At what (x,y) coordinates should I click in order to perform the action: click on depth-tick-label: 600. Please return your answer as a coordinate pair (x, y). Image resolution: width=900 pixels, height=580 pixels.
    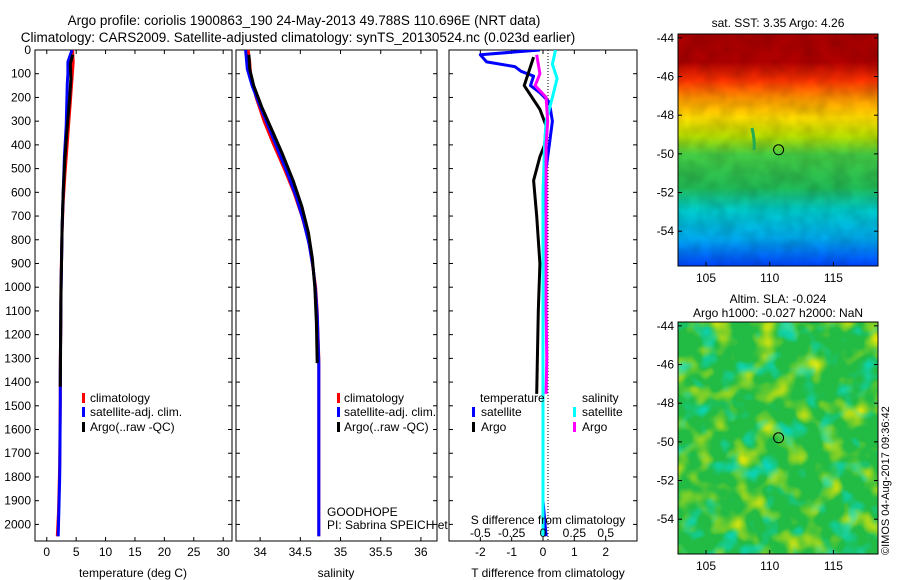
    Looking at the image, I should click on (21, 192).